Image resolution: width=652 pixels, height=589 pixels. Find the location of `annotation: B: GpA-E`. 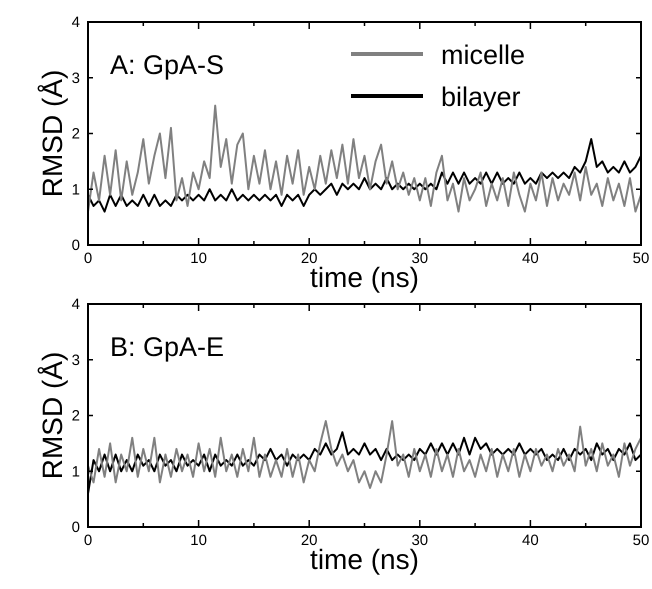

annotation: B: GpA-E is located at coordinates (167, 347).